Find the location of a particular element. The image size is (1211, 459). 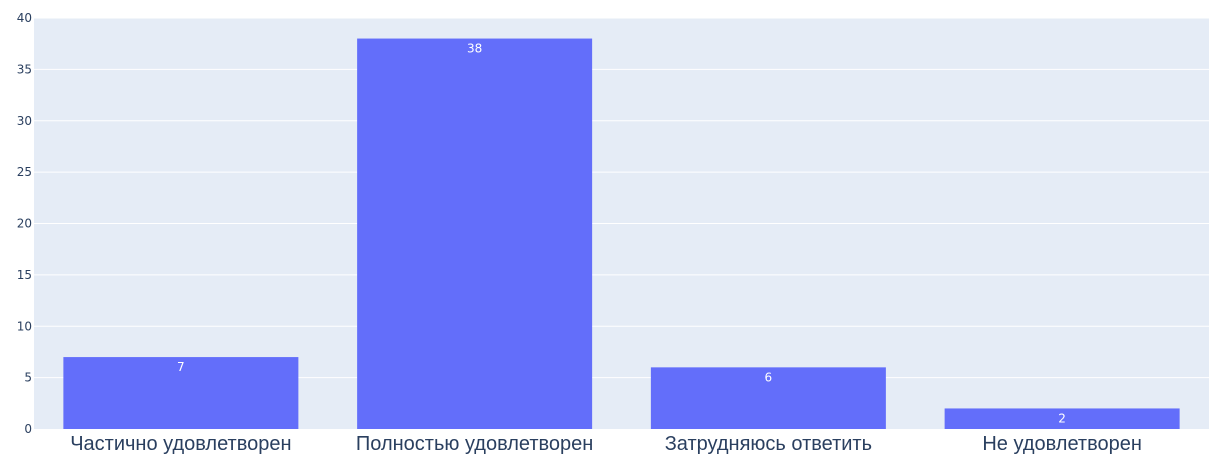

x-category-label: Не удовлетворен is located at coordinates (1062, 444).